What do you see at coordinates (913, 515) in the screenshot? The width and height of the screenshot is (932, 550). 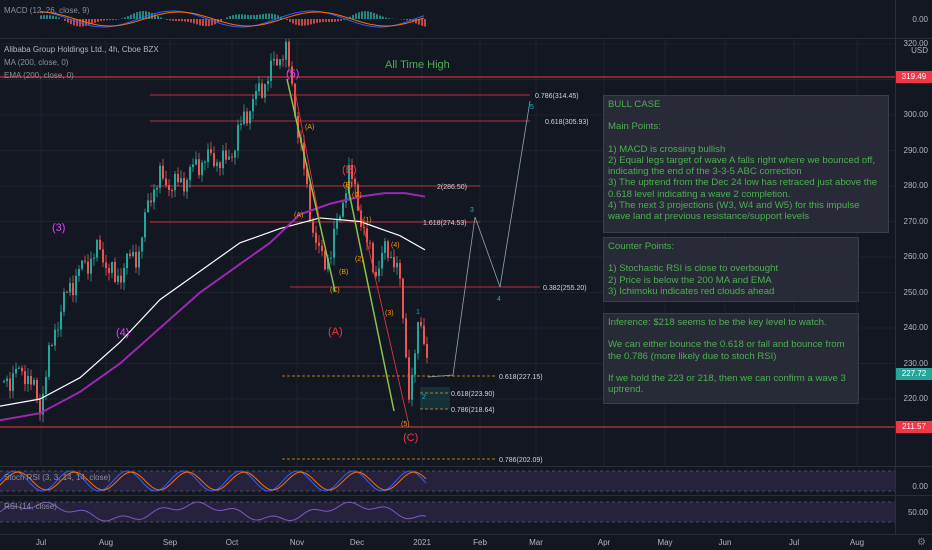 I see `rsi-axis: 50.00` at bounding box center [913, 515].